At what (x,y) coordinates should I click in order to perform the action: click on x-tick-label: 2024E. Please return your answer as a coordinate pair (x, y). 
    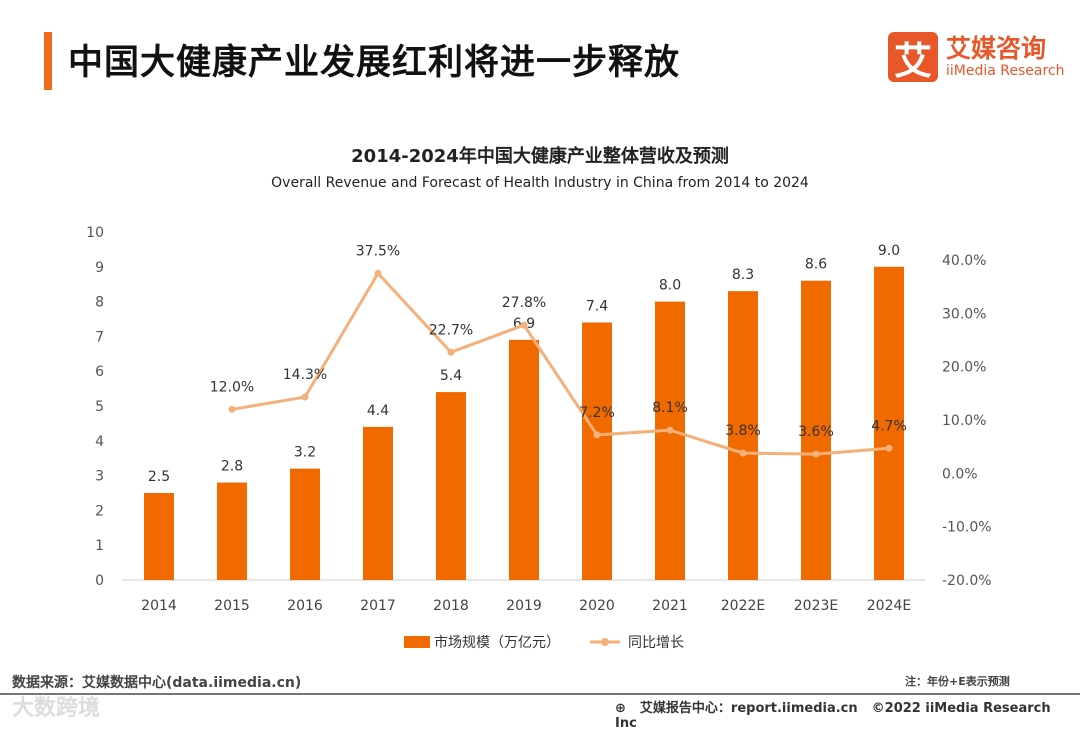
    Looking at the image, I should click on (889, 606).